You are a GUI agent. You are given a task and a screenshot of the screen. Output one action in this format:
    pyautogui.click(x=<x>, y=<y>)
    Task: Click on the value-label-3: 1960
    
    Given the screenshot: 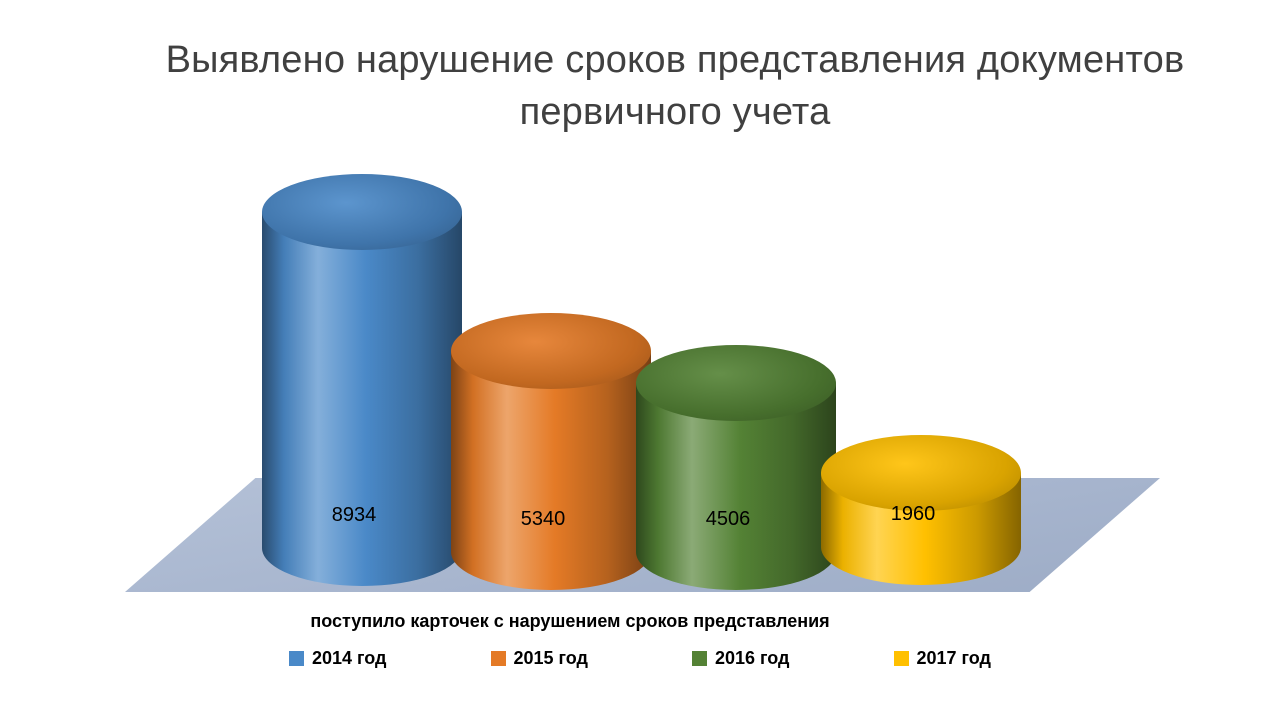 What is the action you would take?
    pyautogui.click(x=913, y=514)
    